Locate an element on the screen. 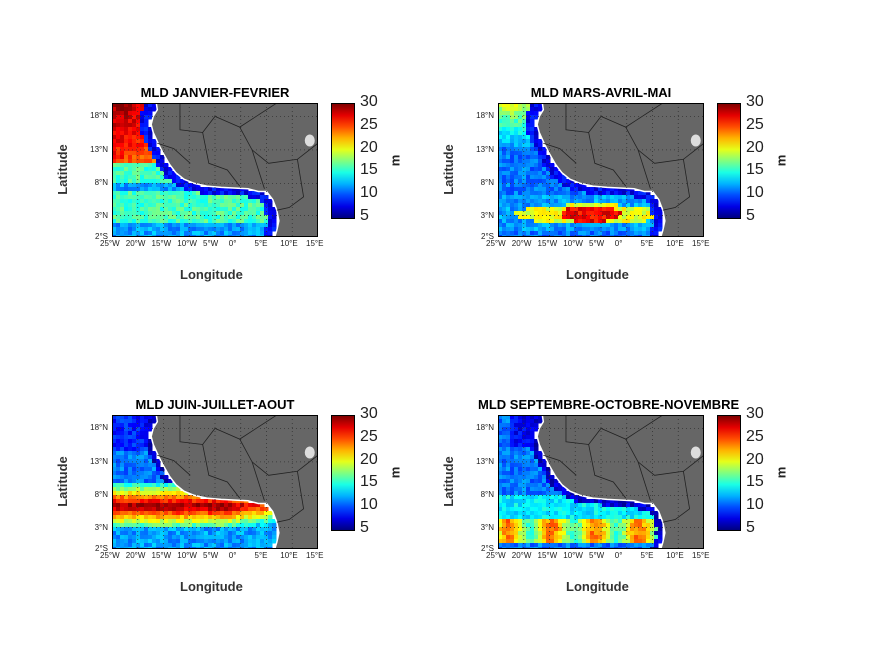 The image size is (875, 656). panel-title: MLD SEPTEMBRE-OCTOBRE-NOVEMBRE is located at coordinates (609, 404).